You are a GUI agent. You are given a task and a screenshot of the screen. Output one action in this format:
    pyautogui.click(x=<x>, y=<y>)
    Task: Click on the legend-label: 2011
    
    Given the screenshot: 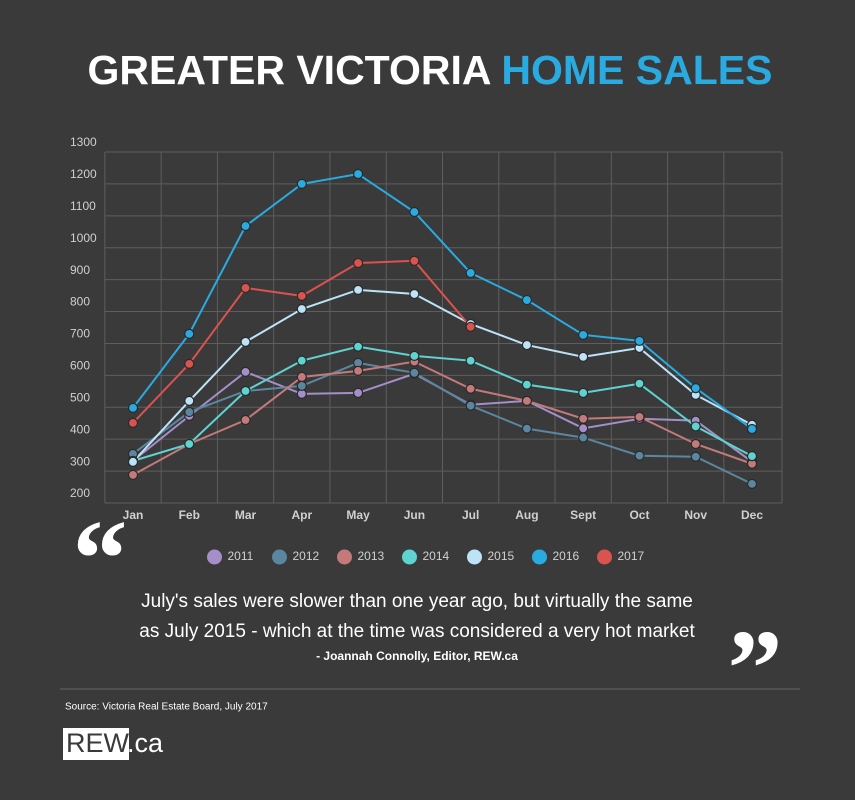 What is the action you would take?
    pyautogui.click(x=241, y=556)
    